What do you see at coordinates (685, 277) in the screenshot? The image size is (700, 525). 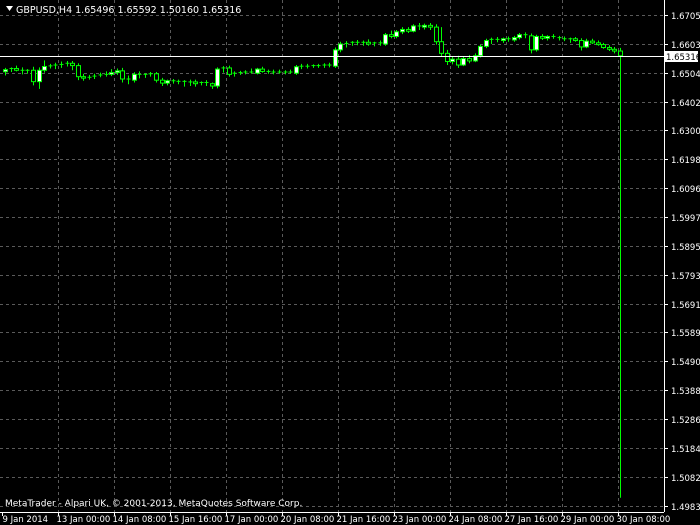 I see `y-tick-label: 1.57930` at bounding box center [685, 277].